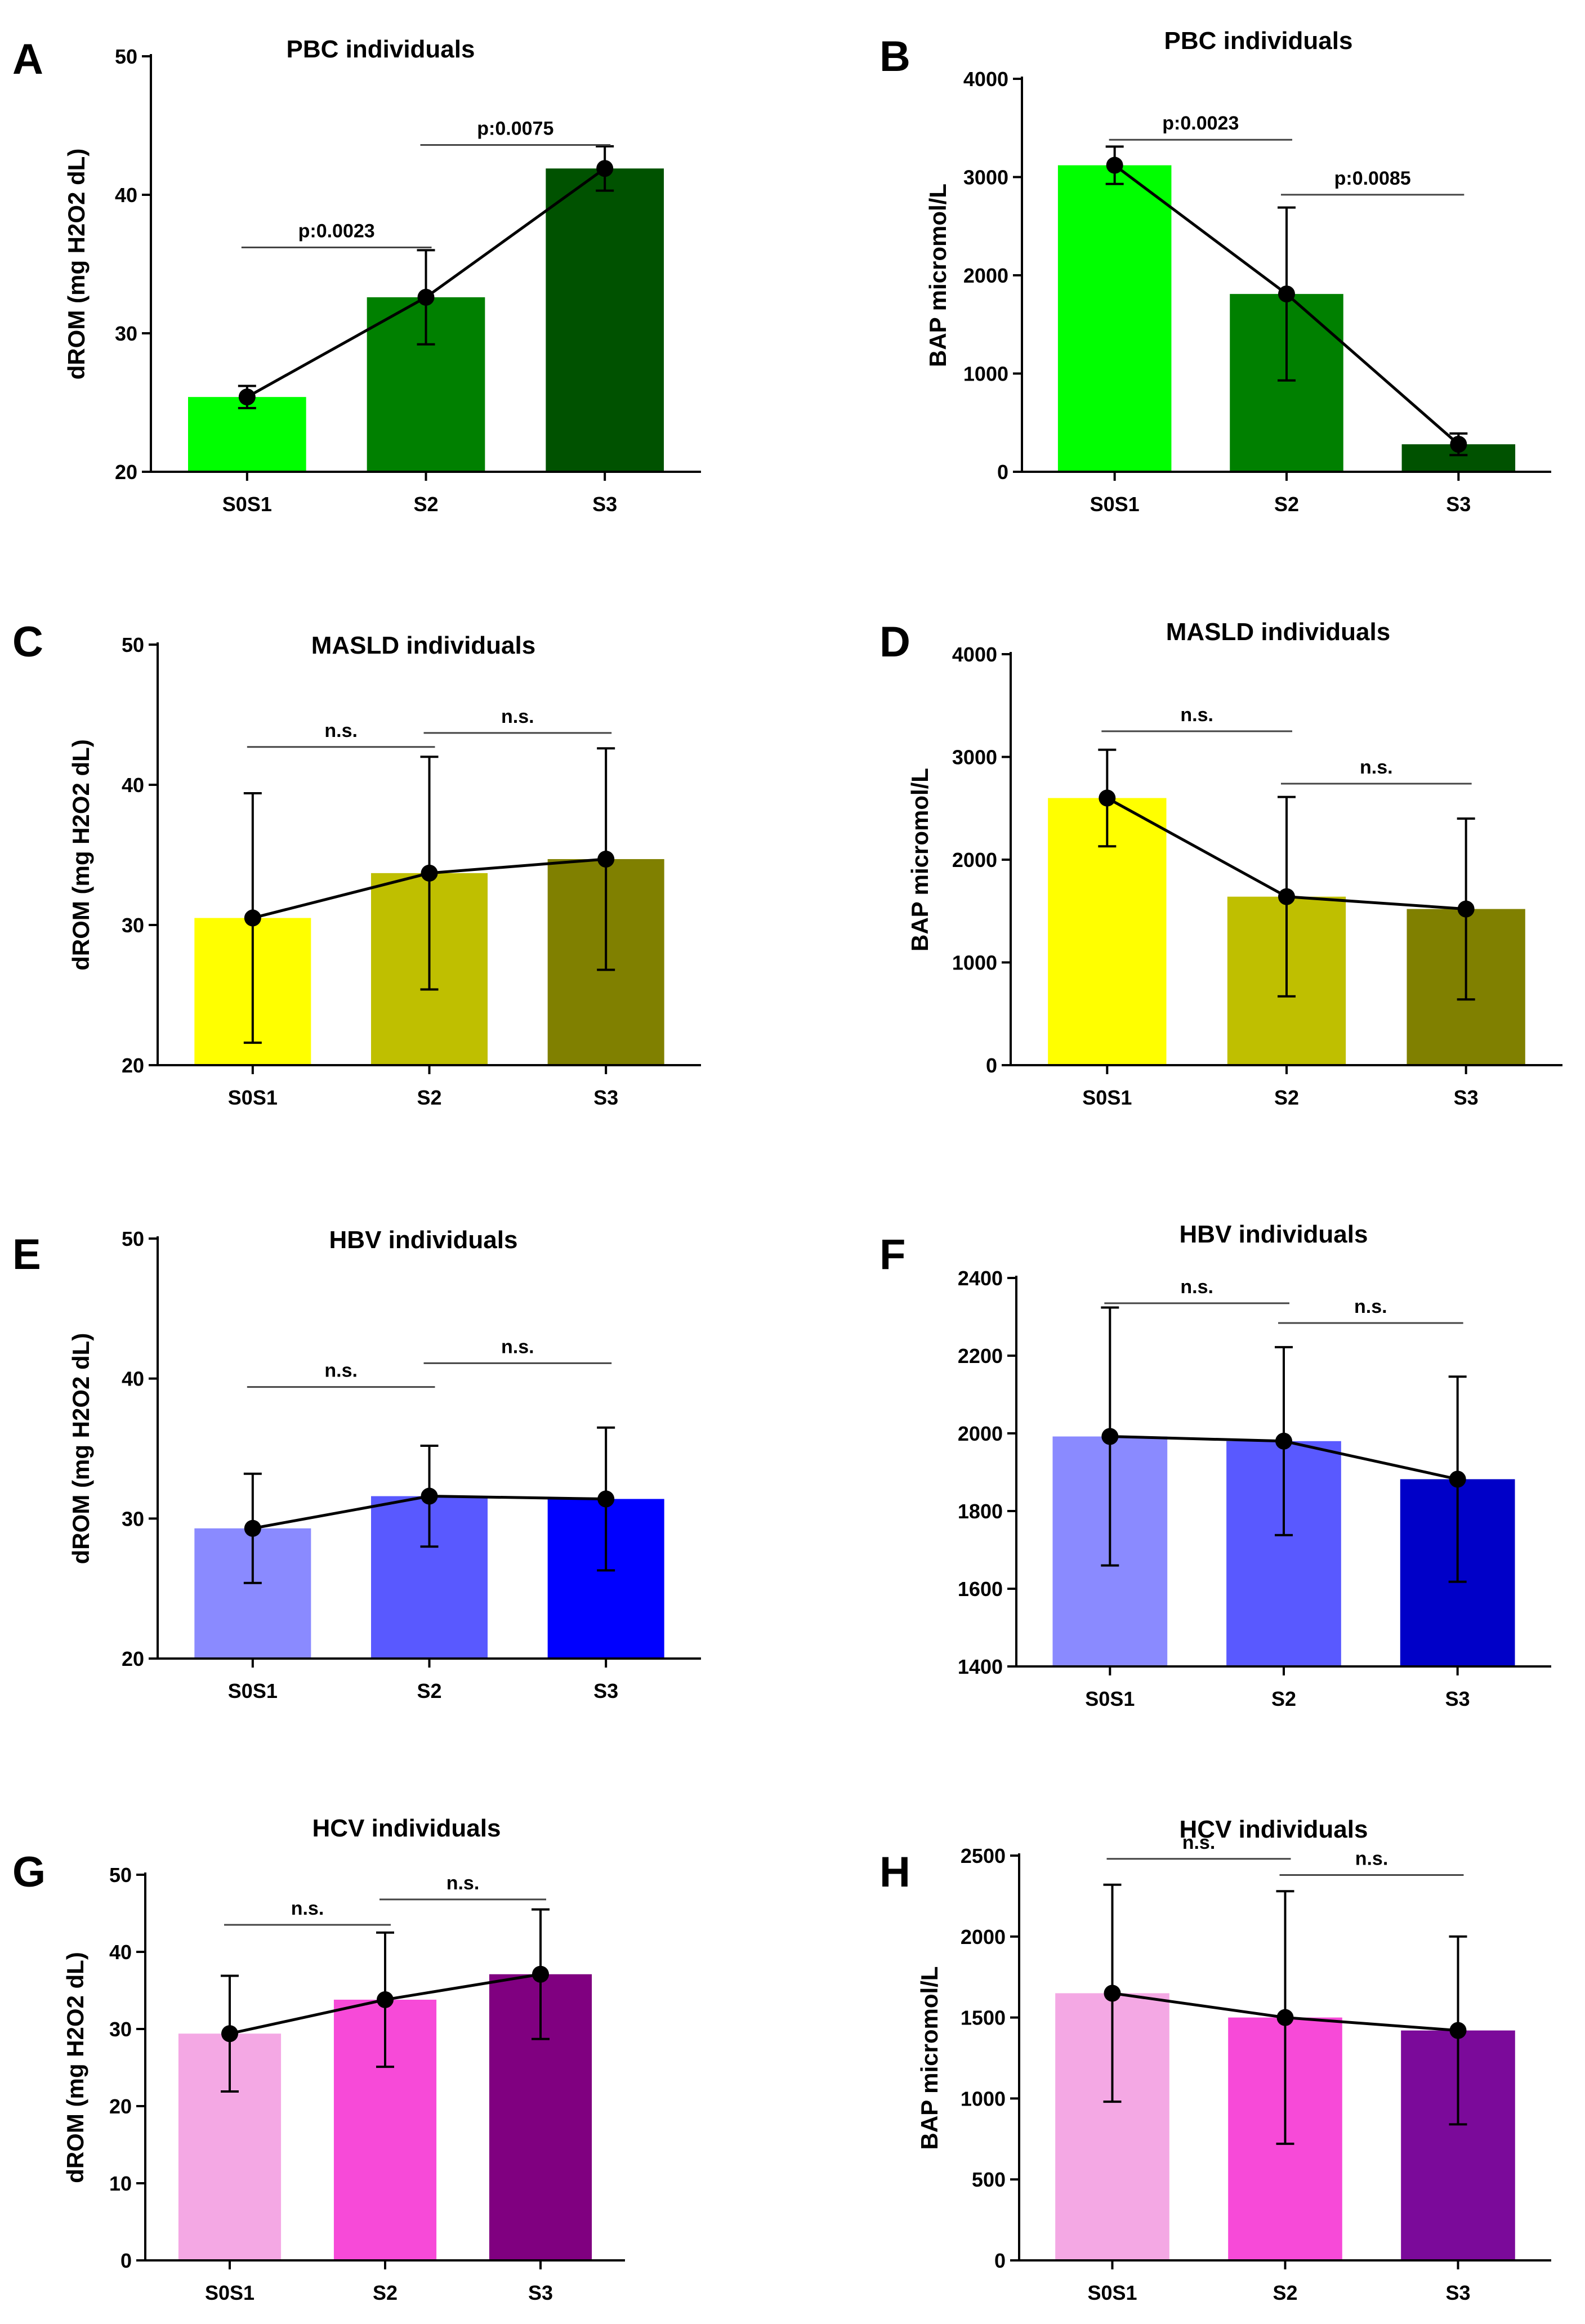 The height and width of the screenshot is (2324, 1585). Describe the element at coordinates (515, 128) in the screenshot. I see `significance-label: p:0.0075` at that location.